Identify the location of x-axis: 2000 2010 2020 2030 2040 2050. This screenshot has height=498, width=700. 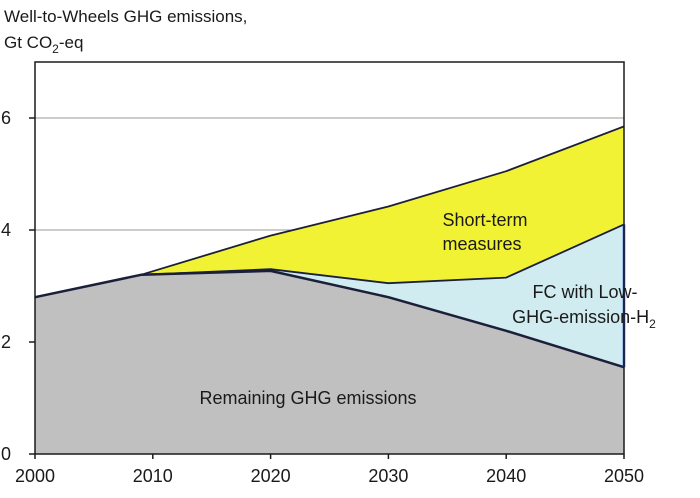
(329, 470).